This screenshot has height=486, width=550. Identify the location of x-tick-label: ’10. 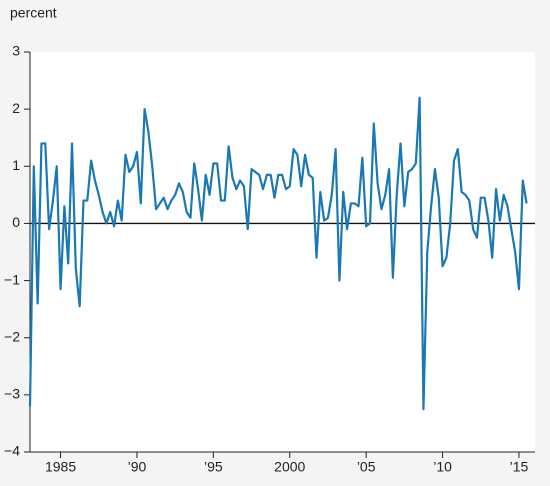
(442, 467).